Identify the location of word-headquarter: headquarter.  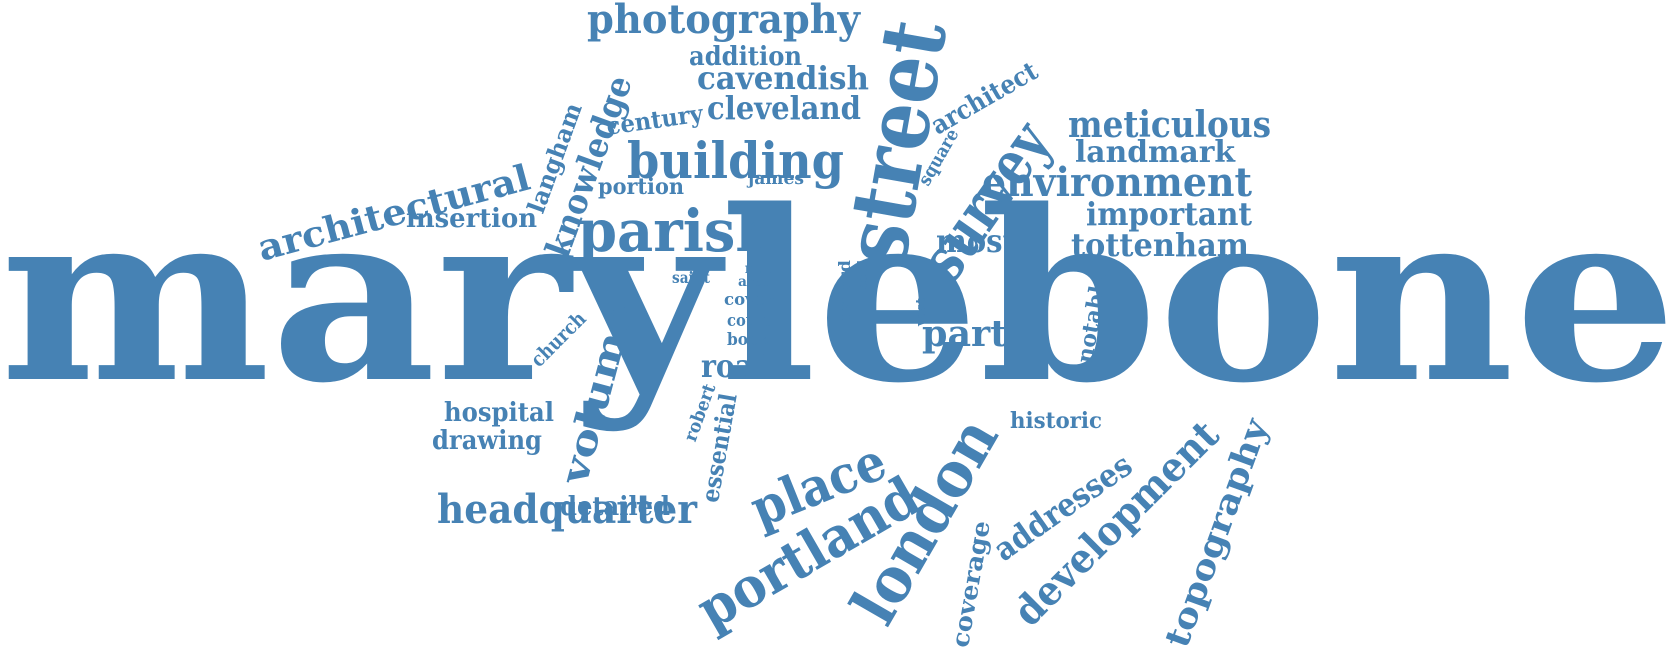
(567, 509).